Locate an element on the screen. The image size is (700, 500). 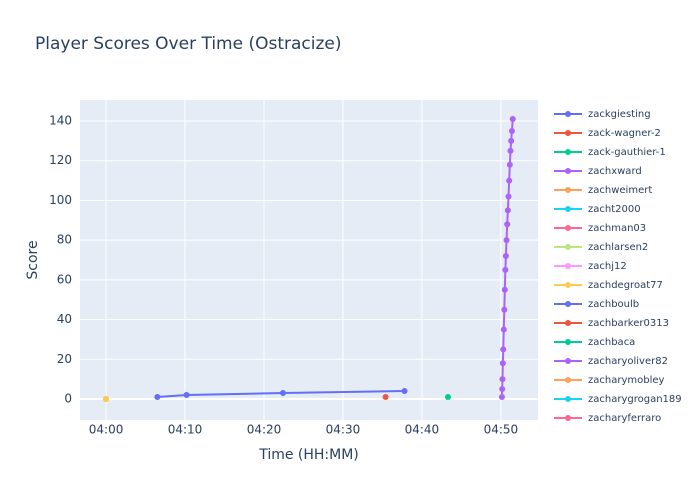
y-tick-label: 80 is located at coordinates (64, 240).